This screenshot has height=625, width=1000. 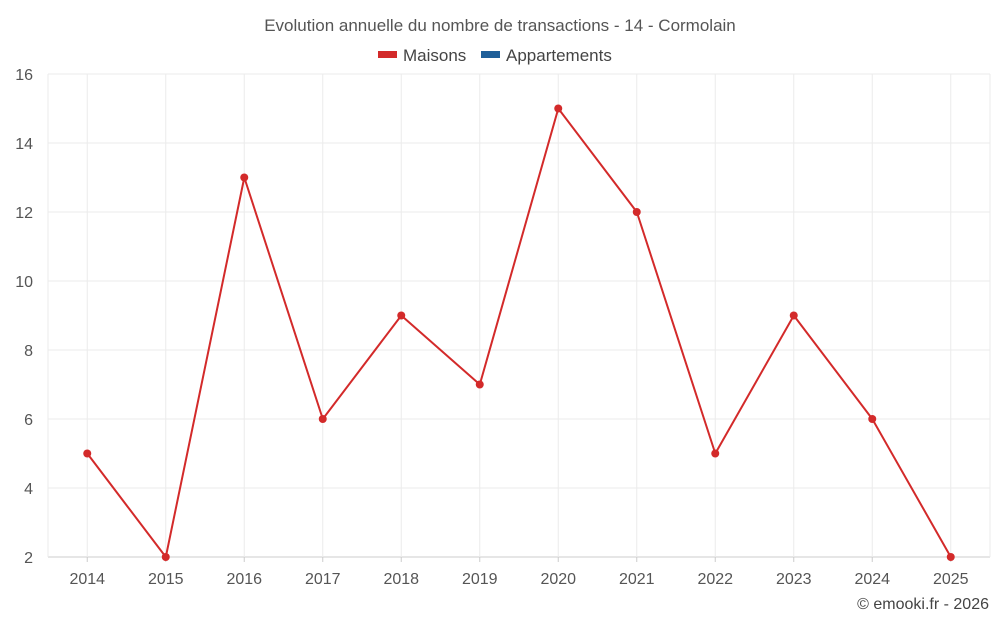 I want to click on y-tick-label: 2, so click(x=28, y=558).